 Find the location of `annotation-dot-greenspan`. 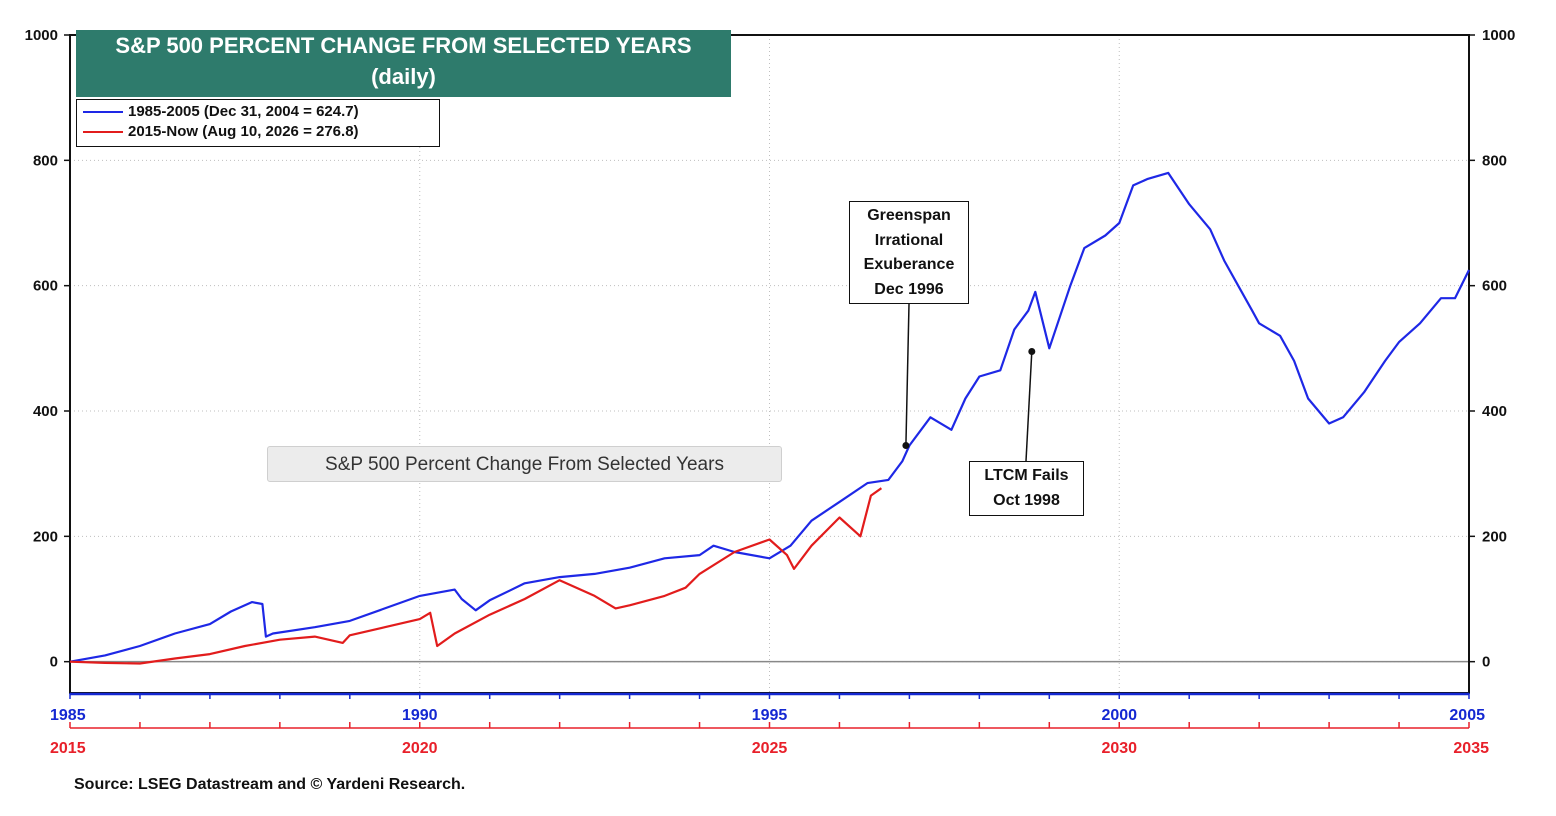

annotation-dot-greenspan is located at coordinates (906, 445).